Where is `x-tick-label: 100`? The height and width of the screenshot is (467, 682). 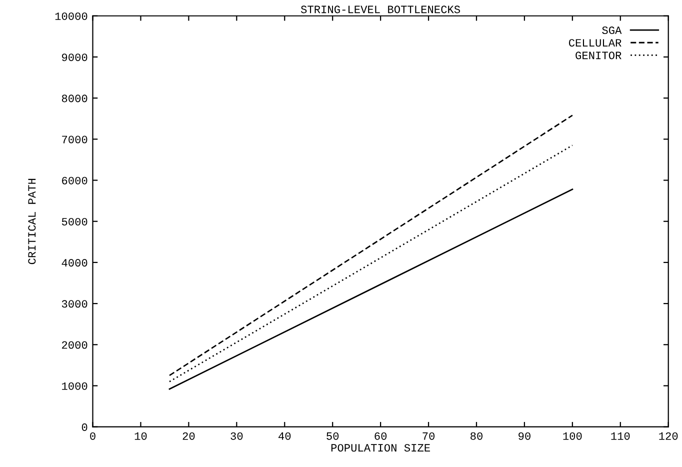
x-tick-label: 100 is located at coordinates (572, 436).